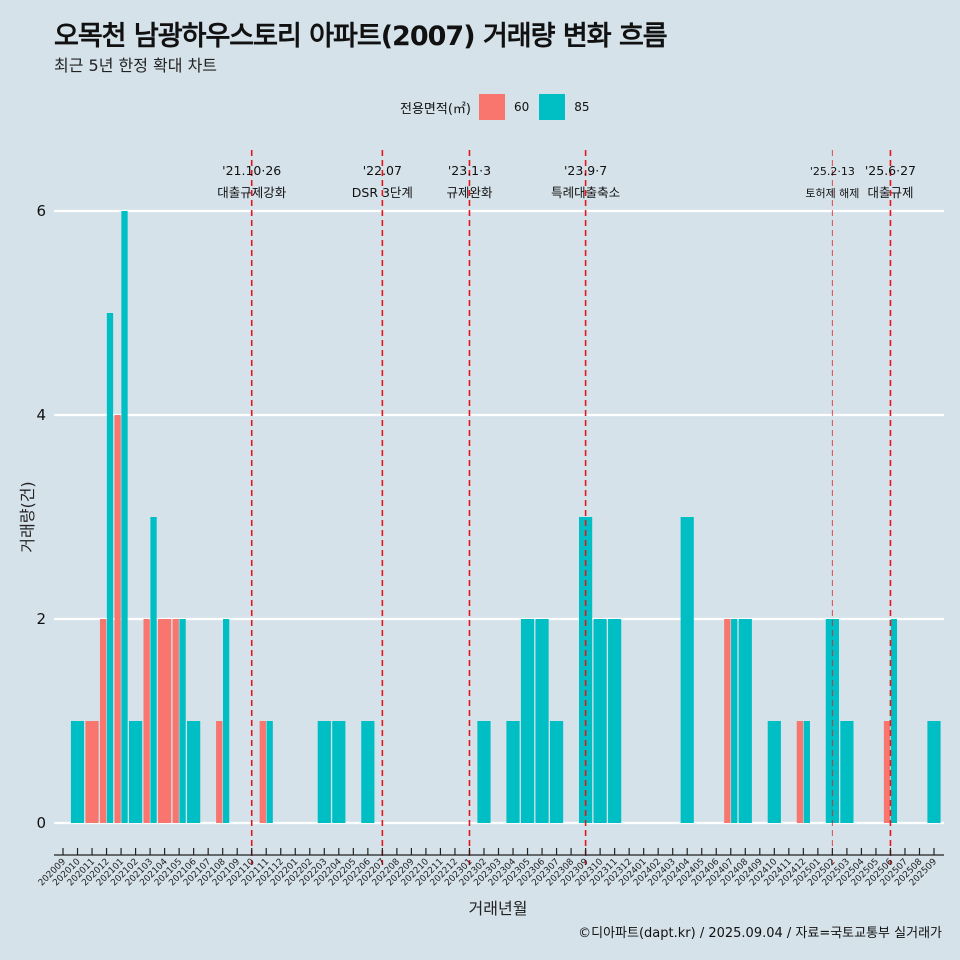 This screenshot has height=960, width=960. Describe the element at coordinates (521, 107) in the screenshot. I see `legend-label-60: 60` at that location.